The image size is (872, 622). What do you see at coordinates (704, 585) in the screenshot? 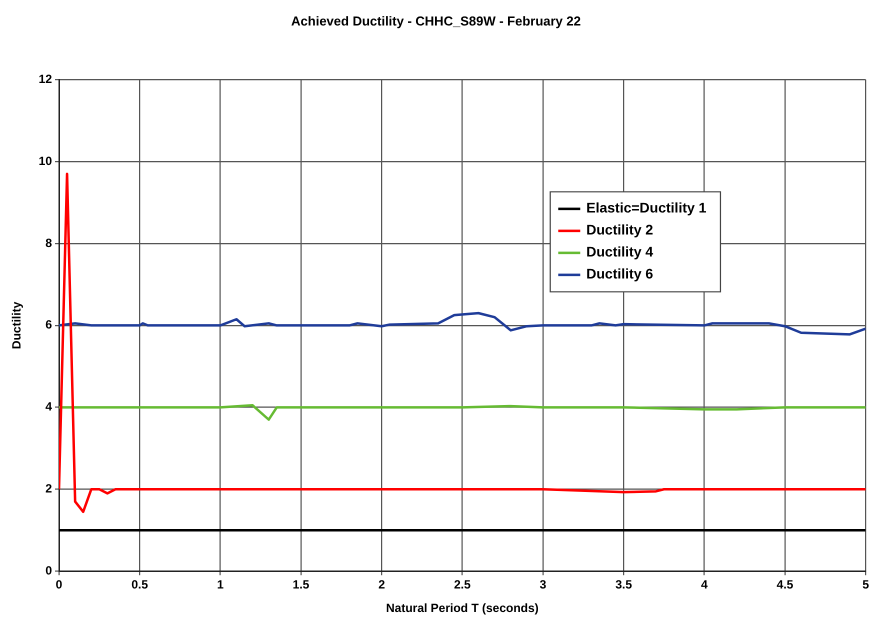
I see `x-tick-label: 4` at bounding box center [704, 585].